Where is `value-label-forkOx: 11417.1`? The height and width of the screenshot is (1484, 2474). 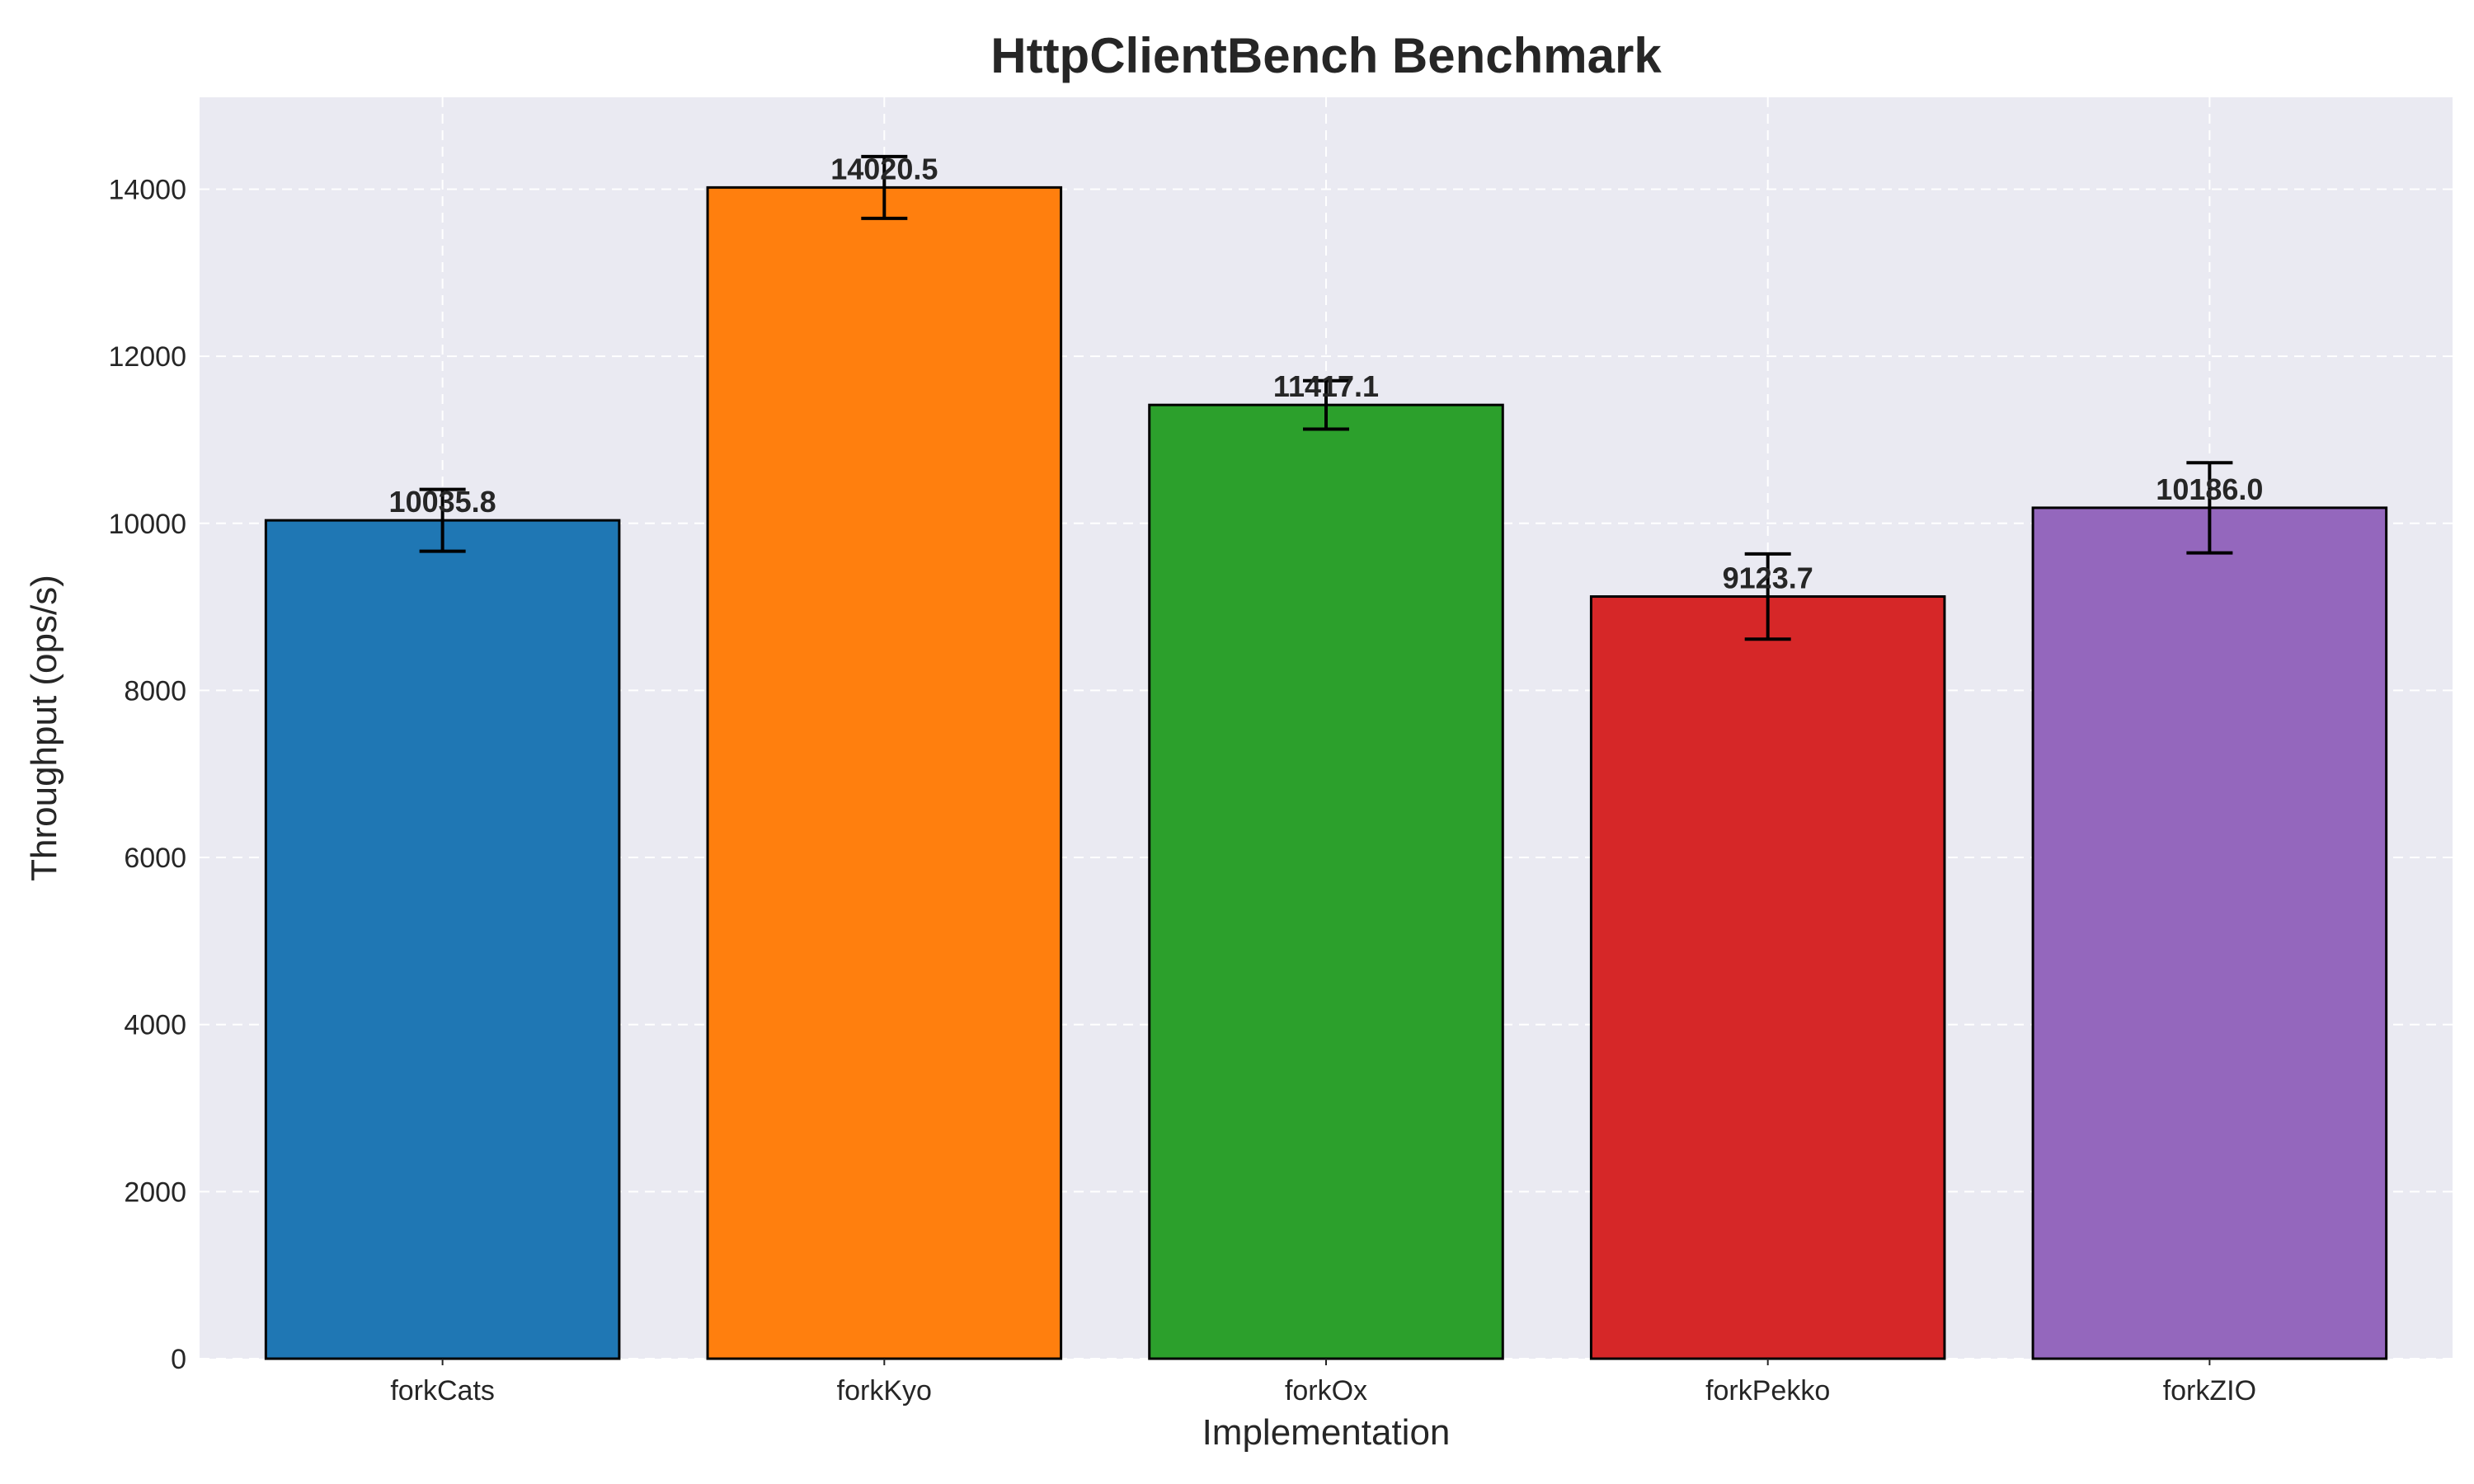 value-label-forkOx: 11417.1 is located at coordinates (1326, 386).